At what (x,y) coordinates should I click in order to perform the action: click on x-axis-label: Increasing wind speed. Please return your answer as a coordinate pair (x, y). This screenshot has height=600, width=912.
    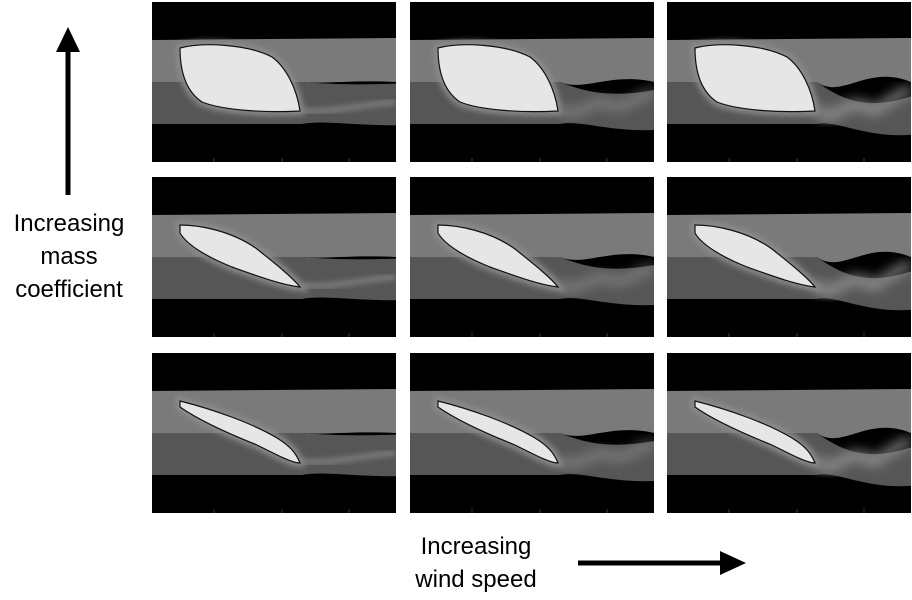
    Looking at the image, I should click on (476, 563).